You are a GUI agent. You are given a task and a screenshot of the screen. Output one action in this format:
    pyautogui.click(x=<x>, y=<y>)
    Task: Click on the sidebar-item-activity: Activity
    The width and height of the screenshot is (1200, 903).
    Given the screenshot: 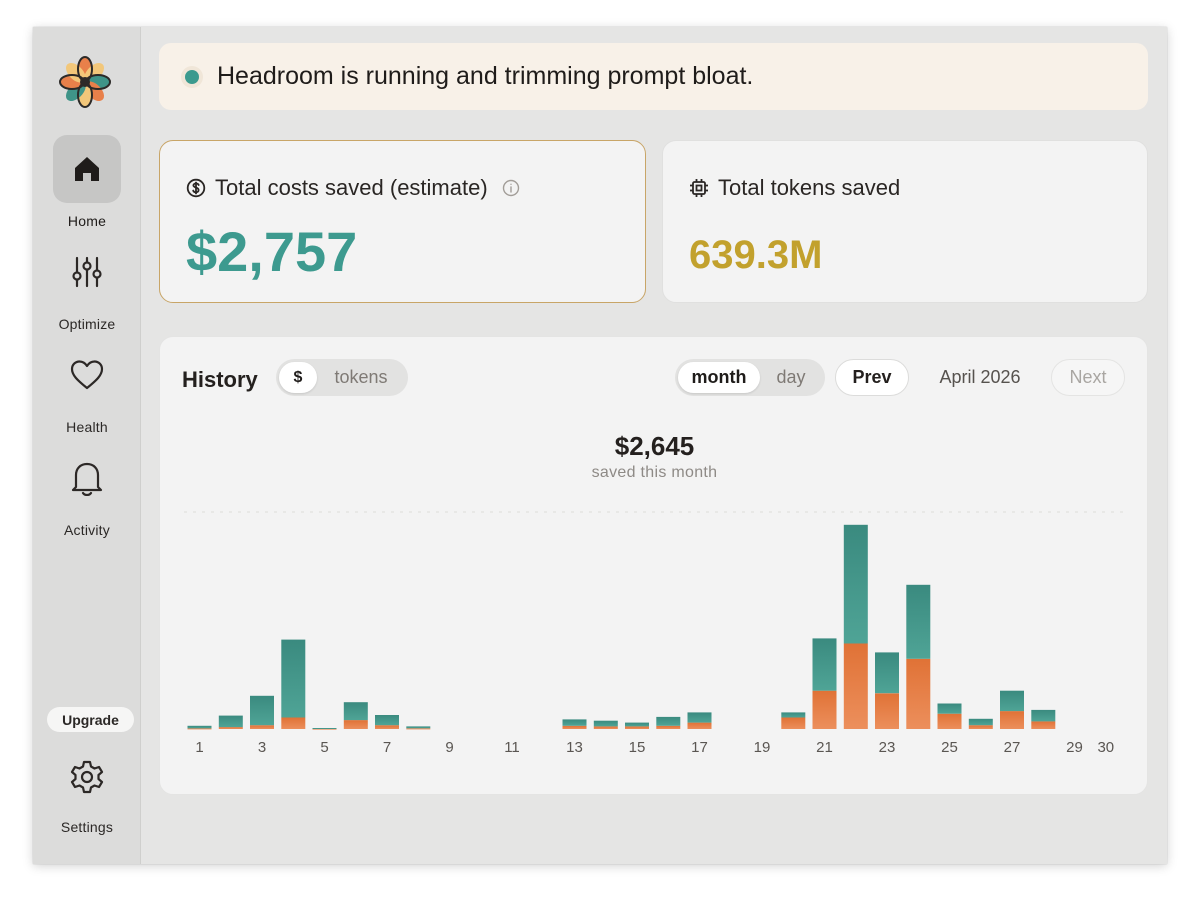 What is the action you would take?
    pyautogui.click(x=87, y=491)
    